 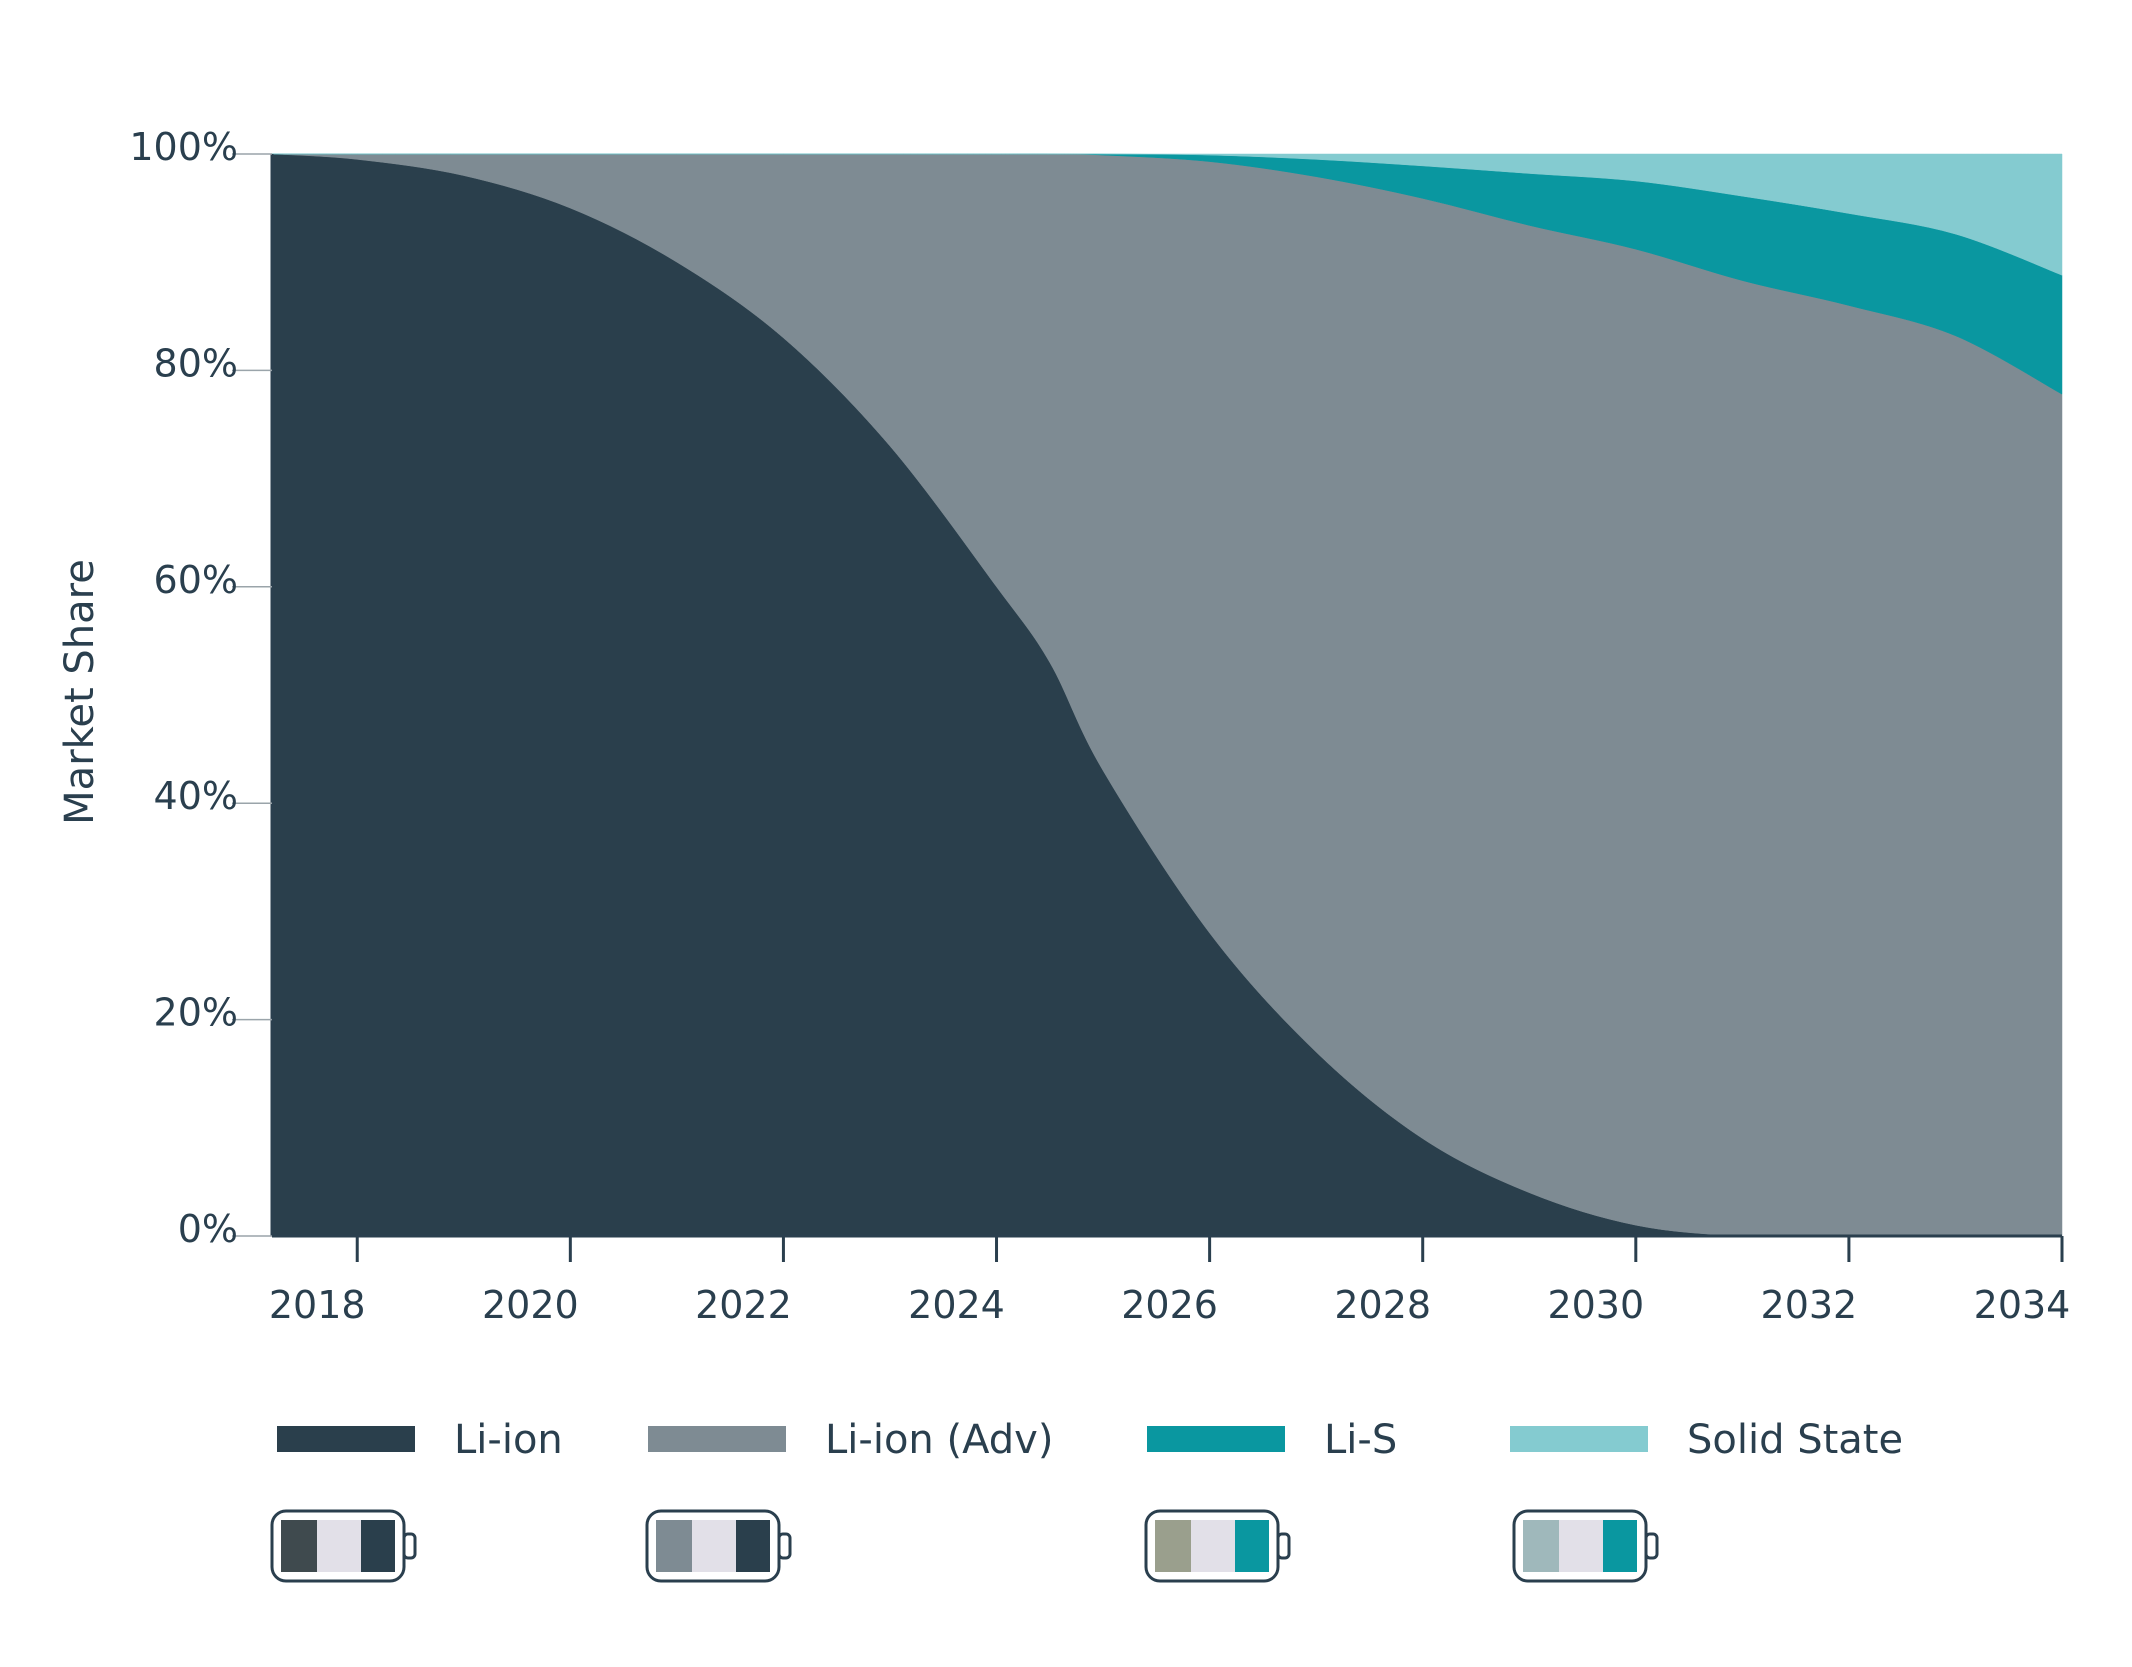 I want to click on legend-label: Solid State, so click(x=1795, y=1440).